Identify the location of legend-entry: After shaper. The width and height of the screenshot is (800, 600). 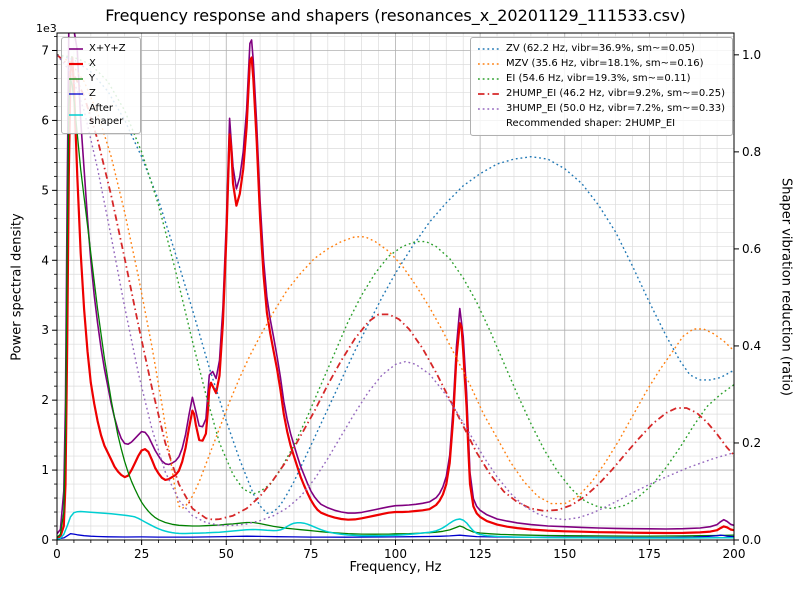
(100, 115).